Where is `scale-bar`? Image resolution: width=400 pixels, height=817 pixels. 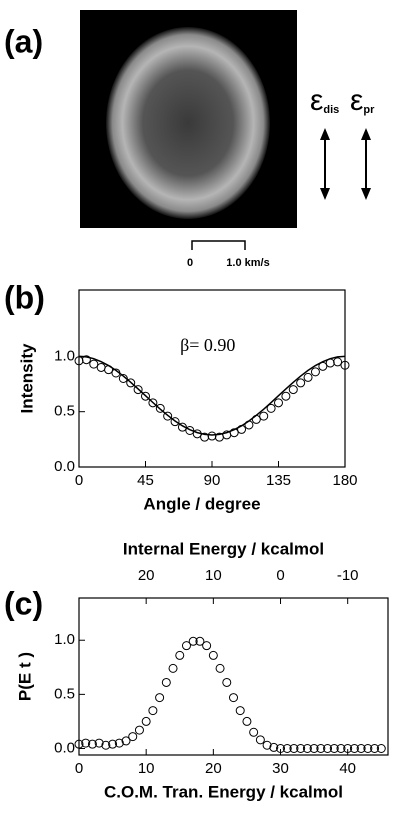 scale-bar is located at coordinates (218, 245).